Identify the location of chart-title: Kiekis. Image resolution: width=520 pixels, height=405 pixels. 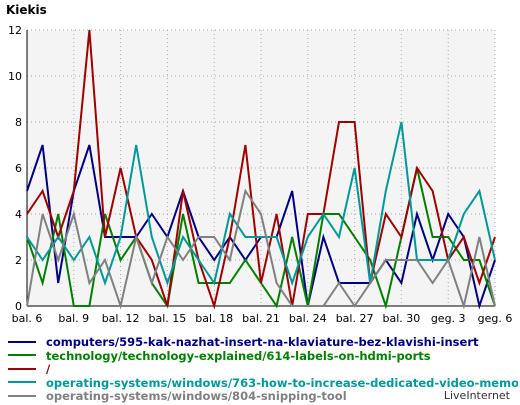
(26, 10).